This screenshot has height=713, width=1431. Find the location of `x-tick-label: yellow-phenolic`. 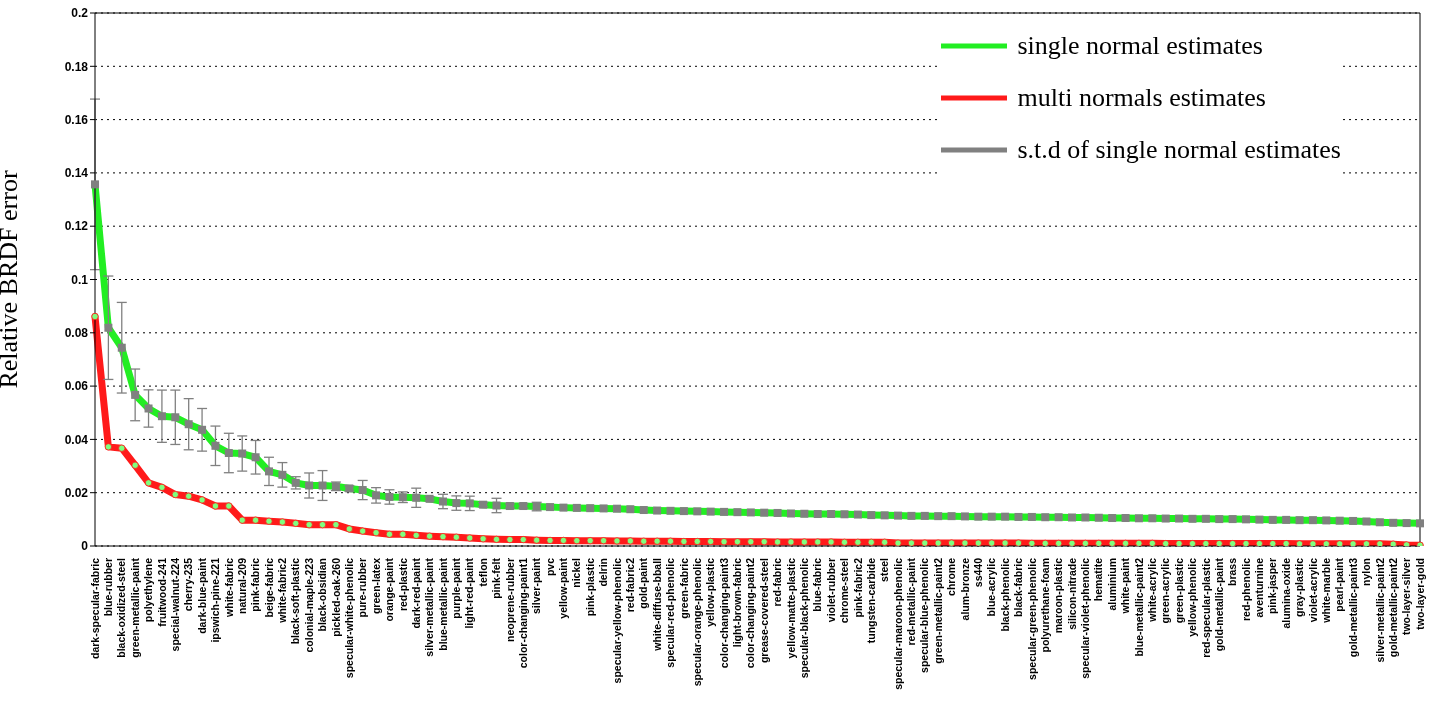

x-tick-label: yellow-phenolic is located at coordinates (1192, 597).